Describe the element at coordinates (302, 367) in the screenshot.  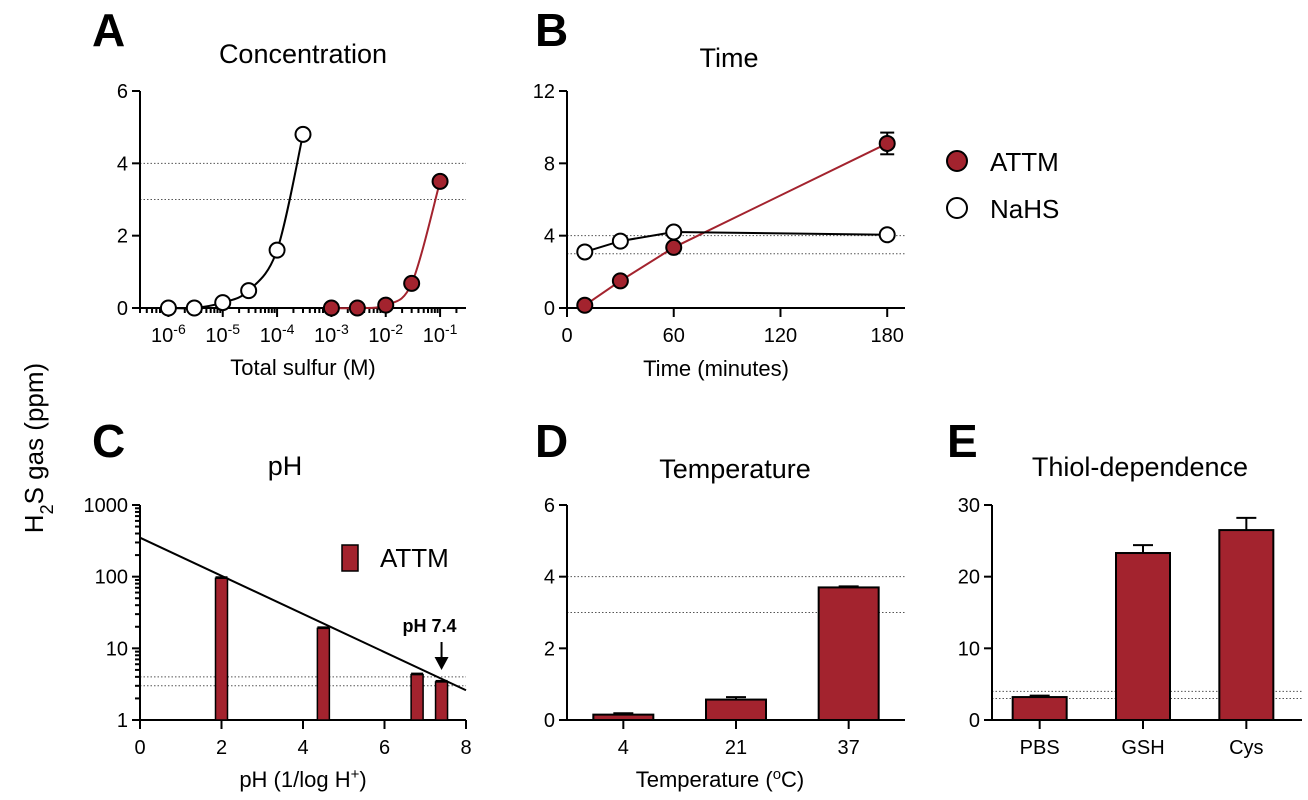
I see `x-axis-label-a: Total sulfur (M)` at that location.